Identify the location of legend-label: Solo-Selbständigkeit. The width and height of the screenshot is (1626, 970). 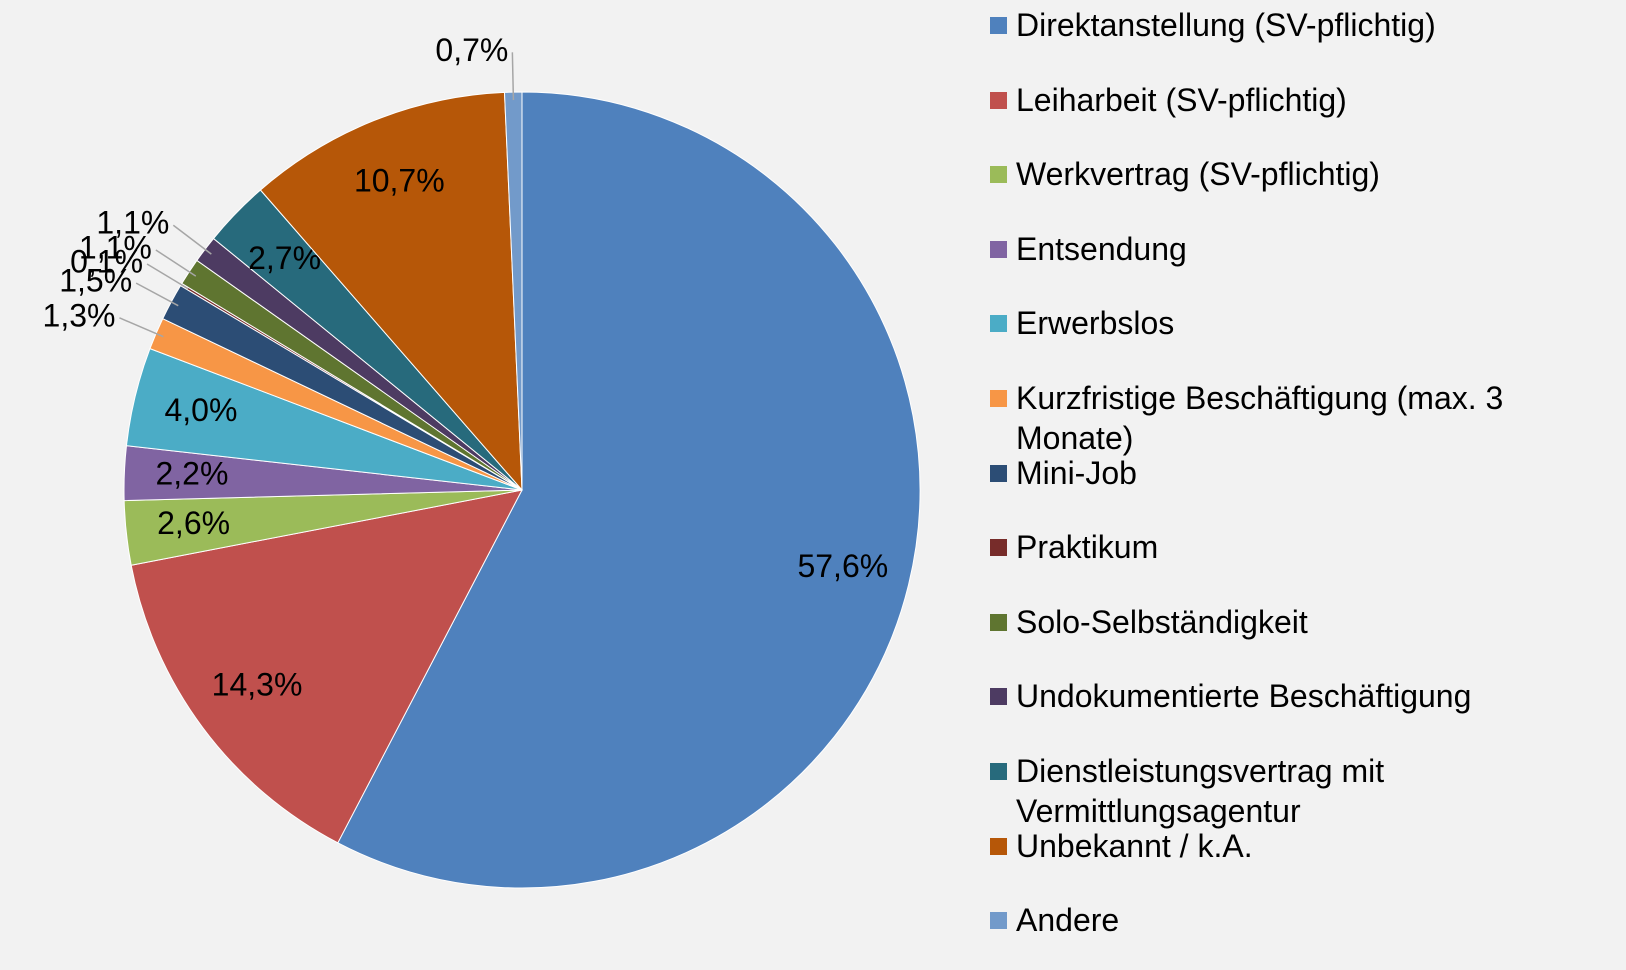
(1162, 621).